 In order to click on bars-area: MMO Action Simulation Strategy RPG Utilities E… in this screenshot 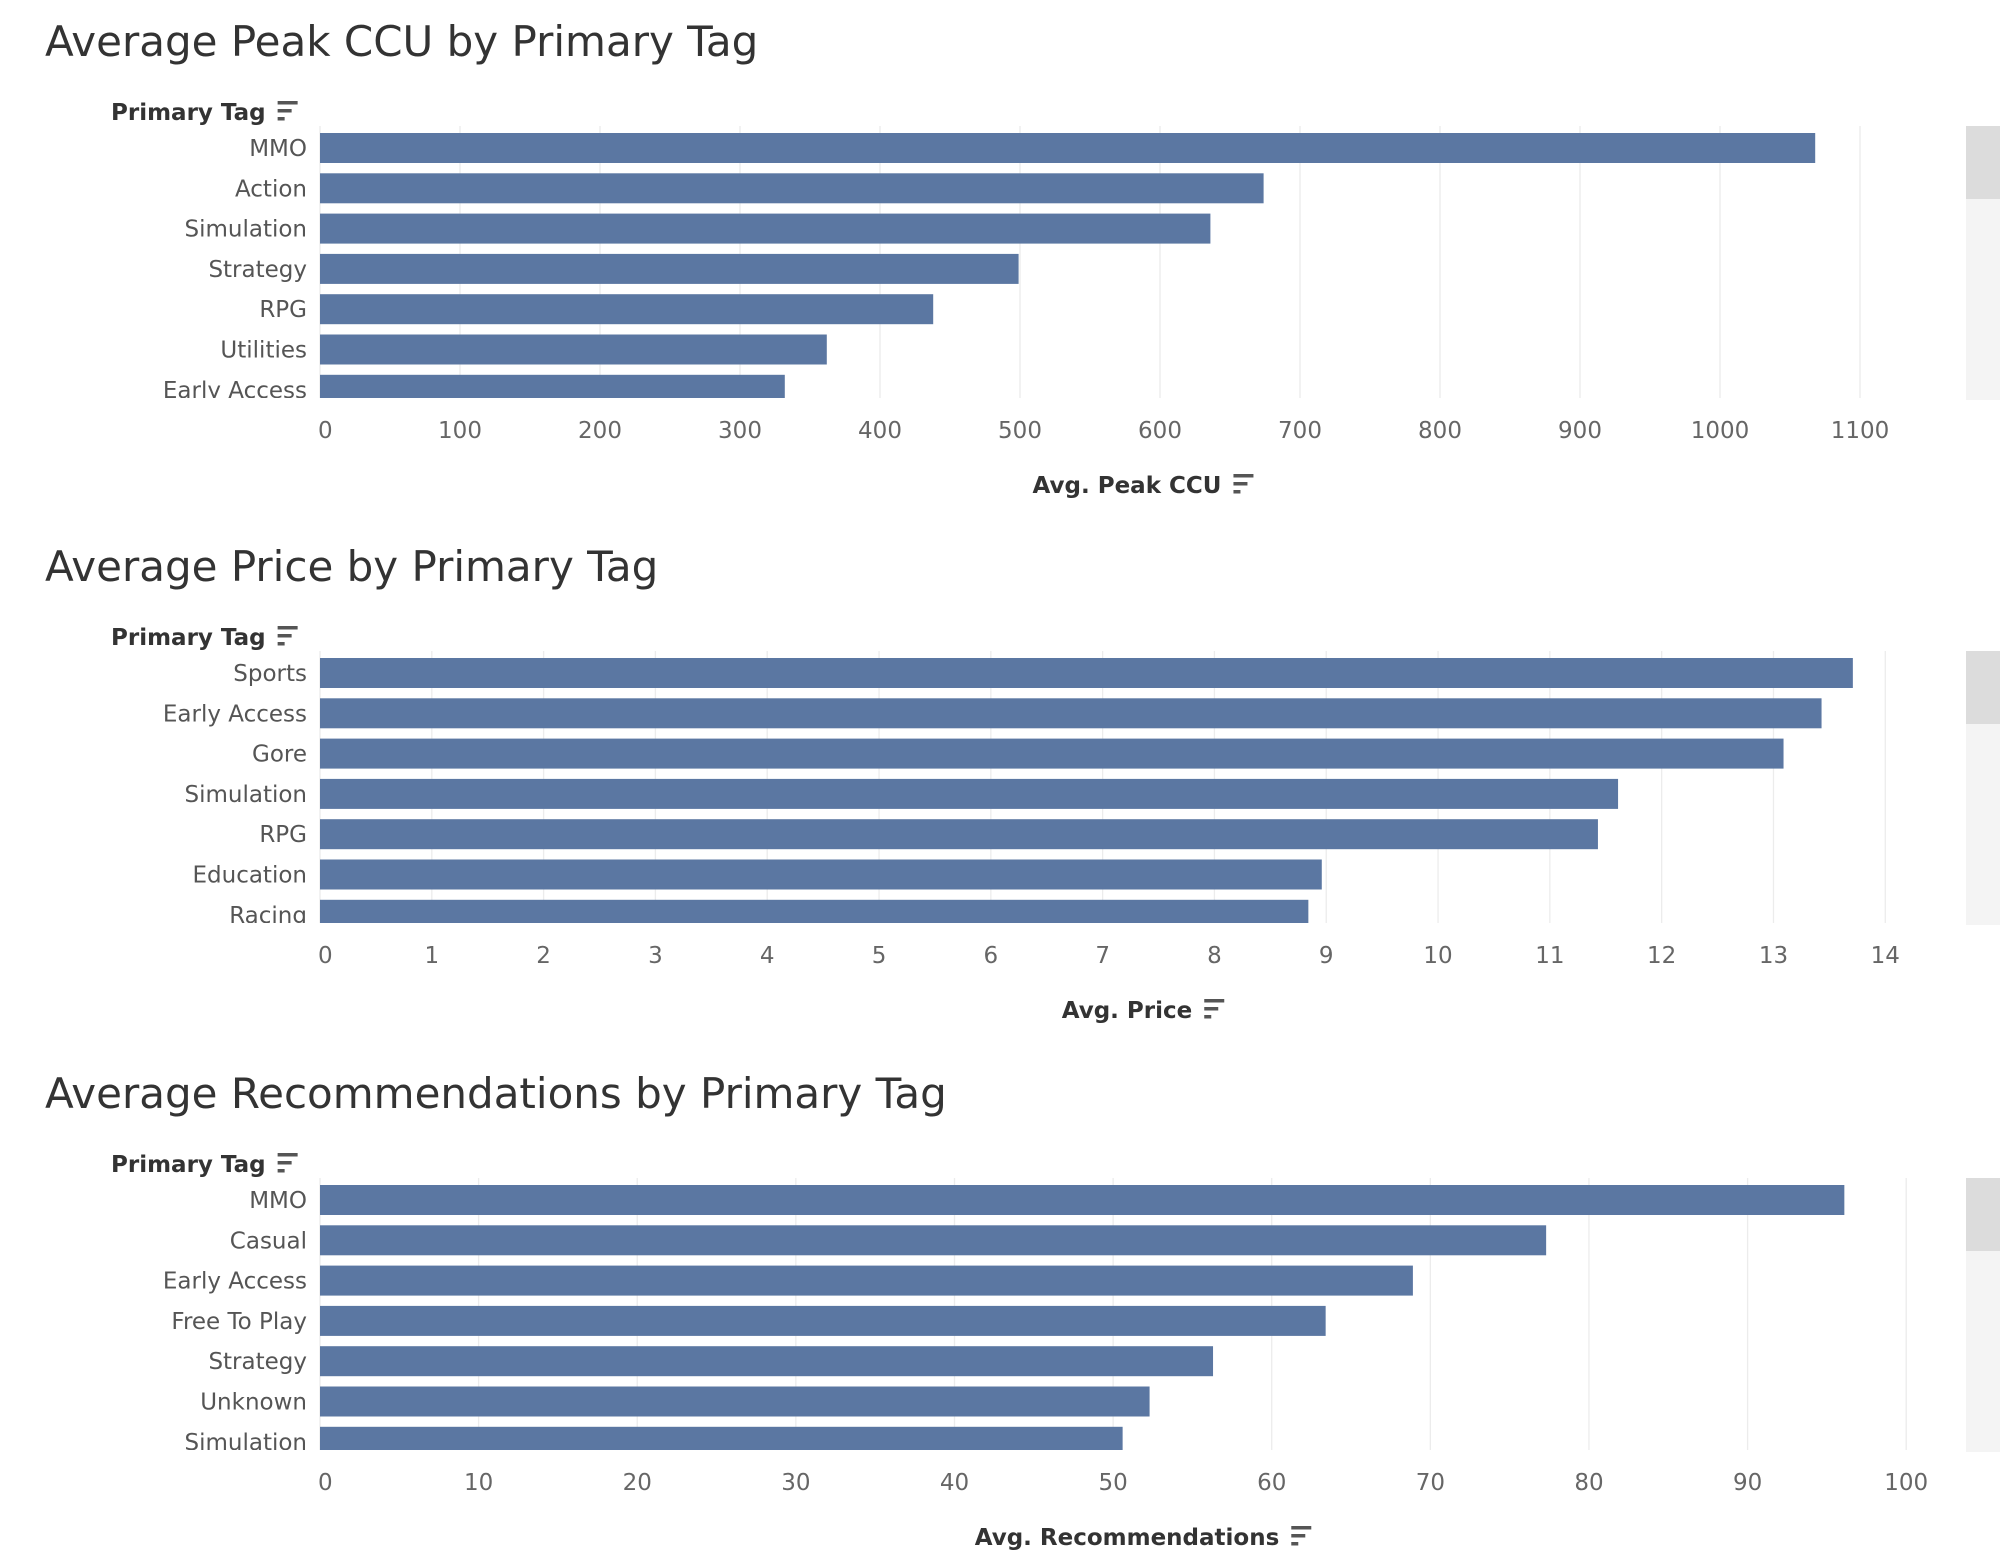, I will do `click(989, 269)`.